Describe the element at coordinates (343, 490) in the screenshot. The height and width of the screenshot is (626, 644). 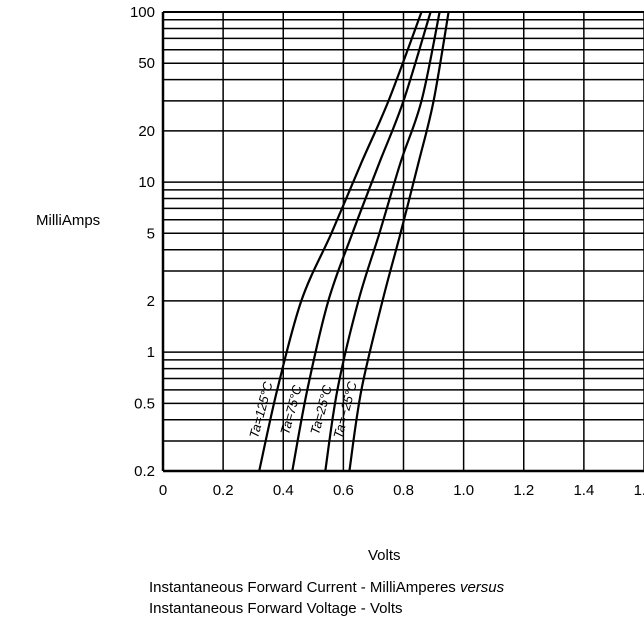
I see `x-tick-label: 0.6` at that location.